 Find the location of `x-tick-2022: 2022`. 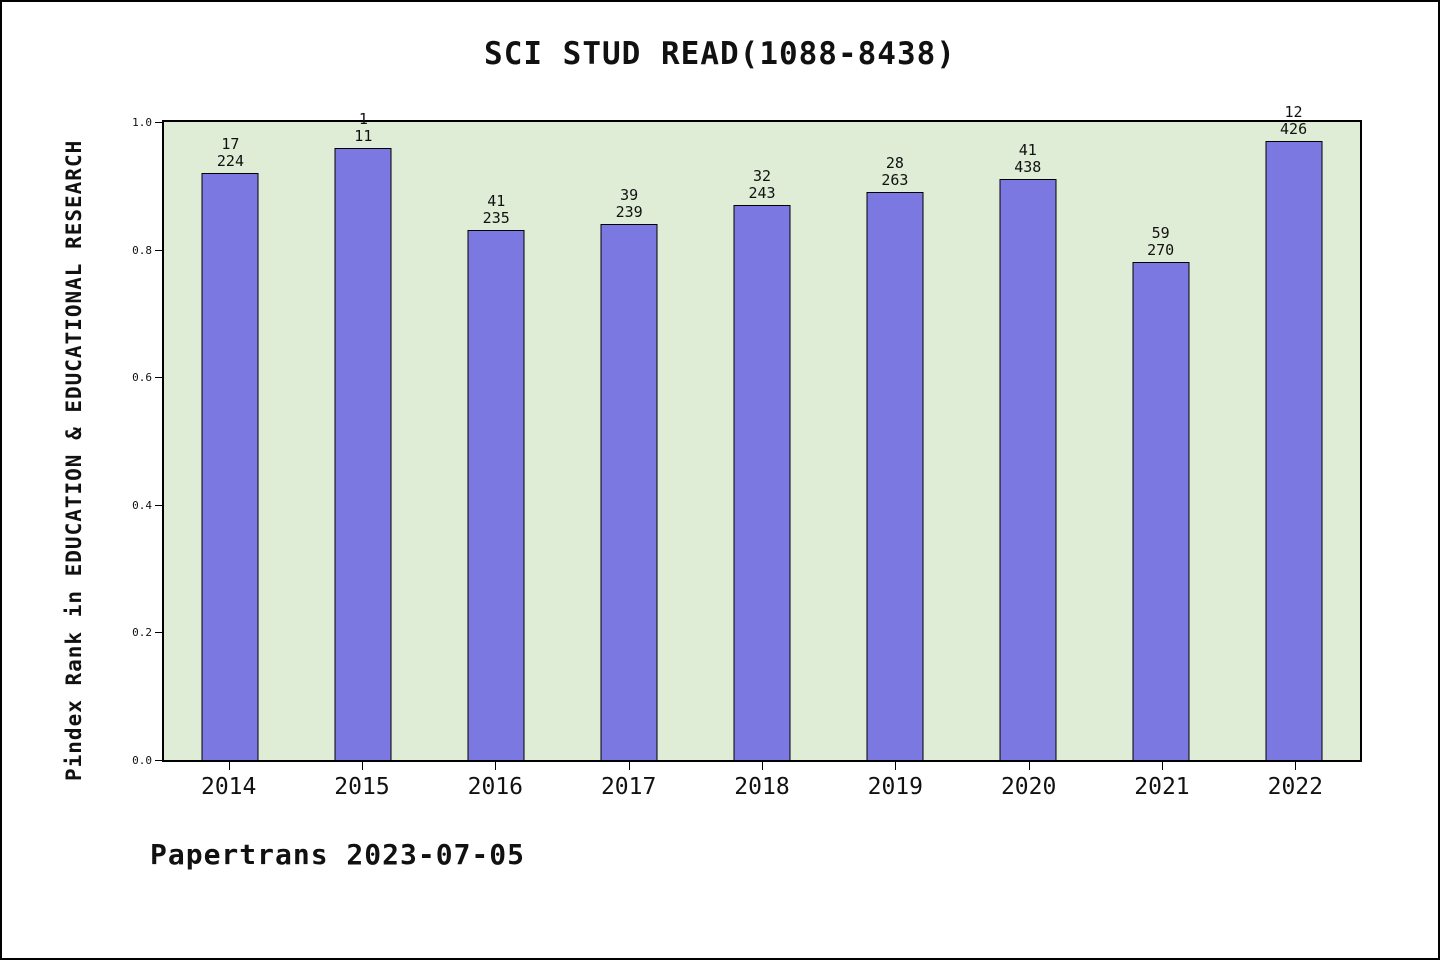

x-tick-2022: 2022 is located at coordinates (1295, 781).